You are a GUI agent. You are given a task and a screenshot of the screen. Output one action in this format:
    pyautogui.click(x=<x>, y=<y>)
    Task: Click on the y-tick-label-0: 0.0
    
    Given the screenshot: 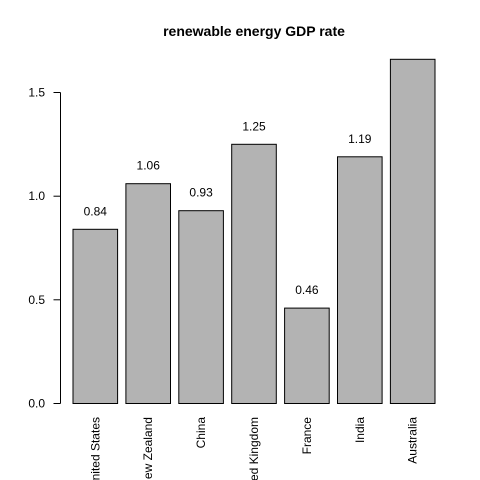 What is the action you would take?
    pyautogui.click(x=36, y=404)
    